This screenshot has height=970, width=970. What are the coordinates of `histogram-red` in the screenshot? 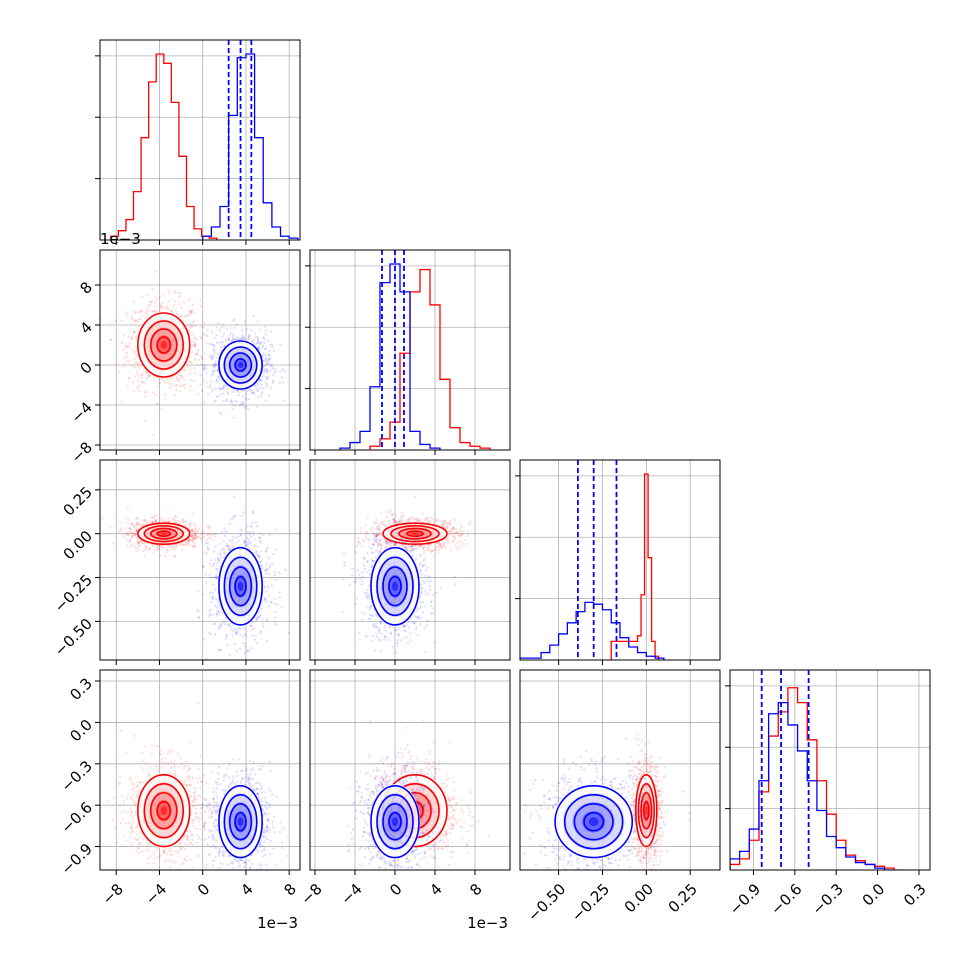 It's located at (430, 359).